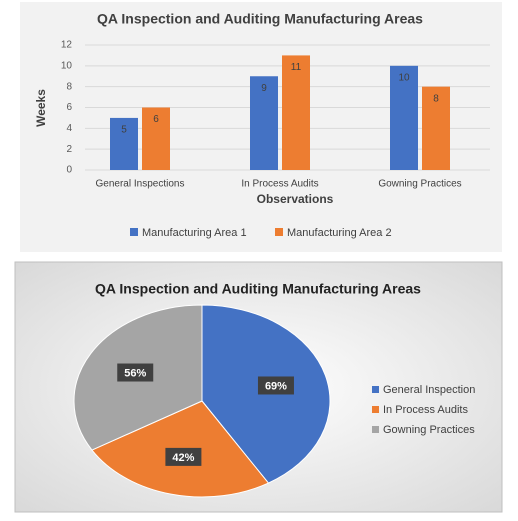  I want to click on data-label: 10, so click(404, 77).